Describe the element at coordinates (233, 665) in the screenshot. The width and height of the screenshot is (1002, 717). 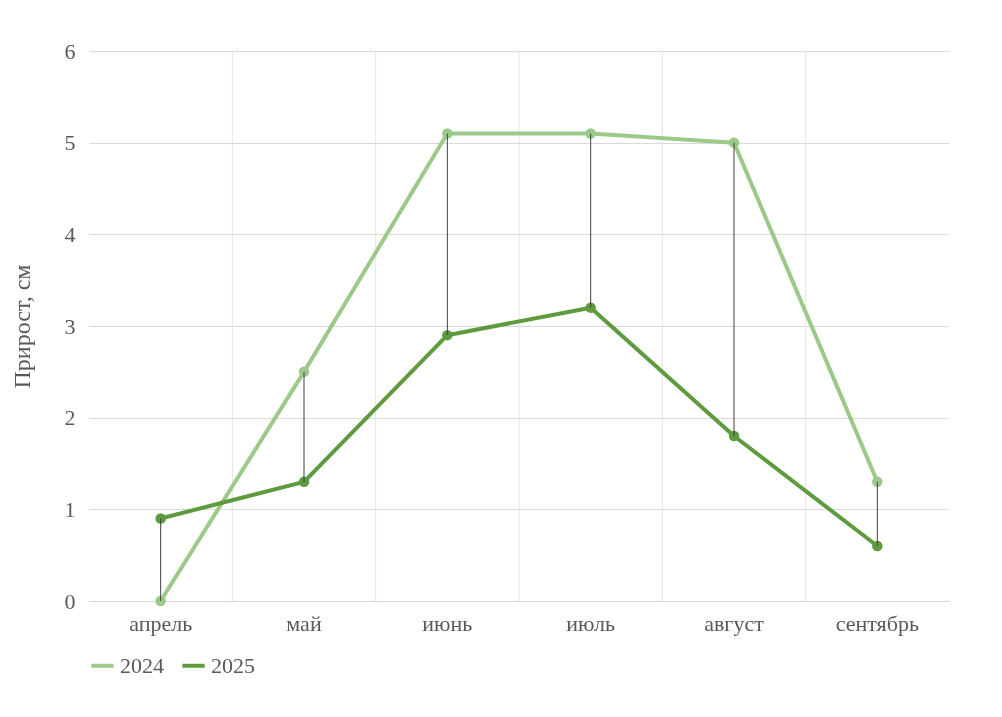
I see `legend-label: 2025` at that location.